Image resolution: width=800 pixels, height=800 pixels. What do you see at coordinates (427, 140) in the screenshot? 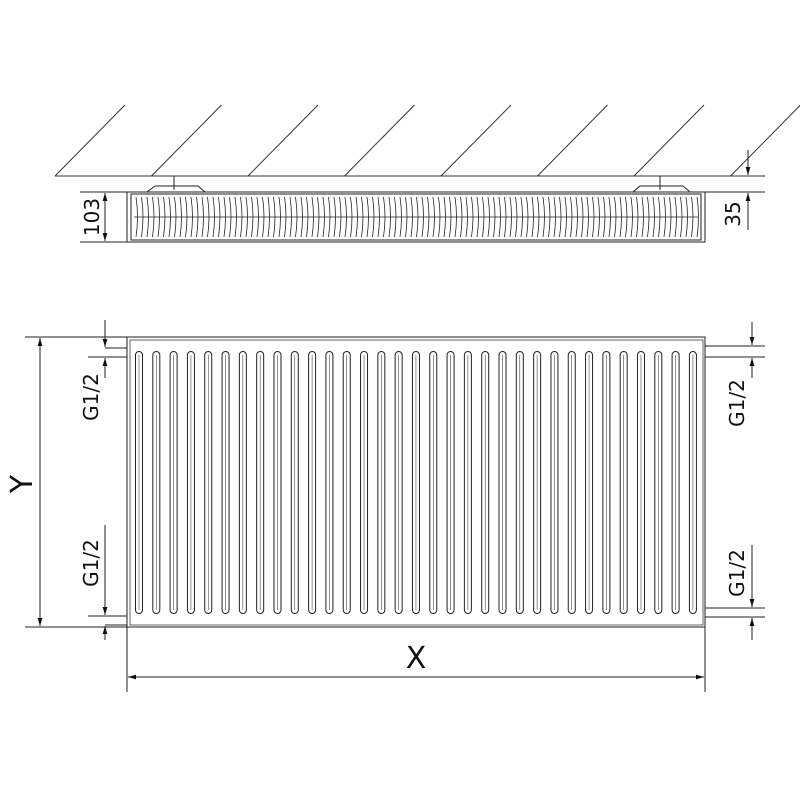
I see `wall-hatching` at bounding box center [427, 140].